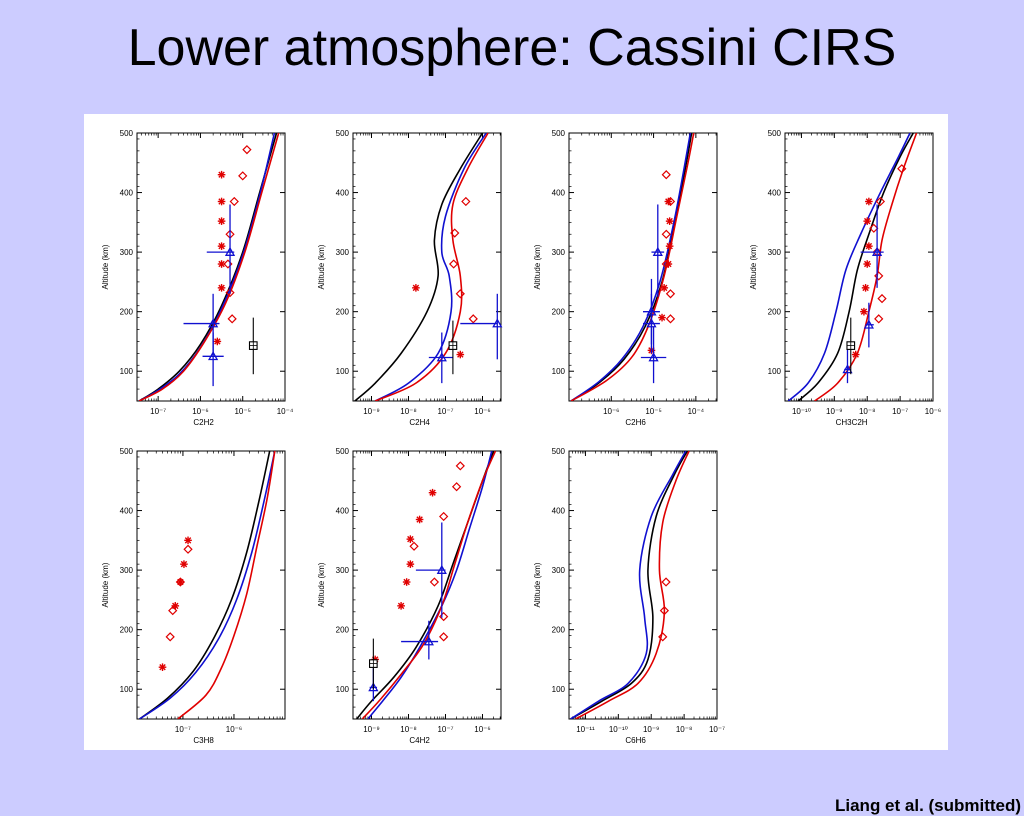 Image resolution: width=1024 pixels, height=816 pixels. What do you see at coordinates (203, 740) in the screenshot?
I see `x-axis-label: C3H8` at bounding box center [203, 740].